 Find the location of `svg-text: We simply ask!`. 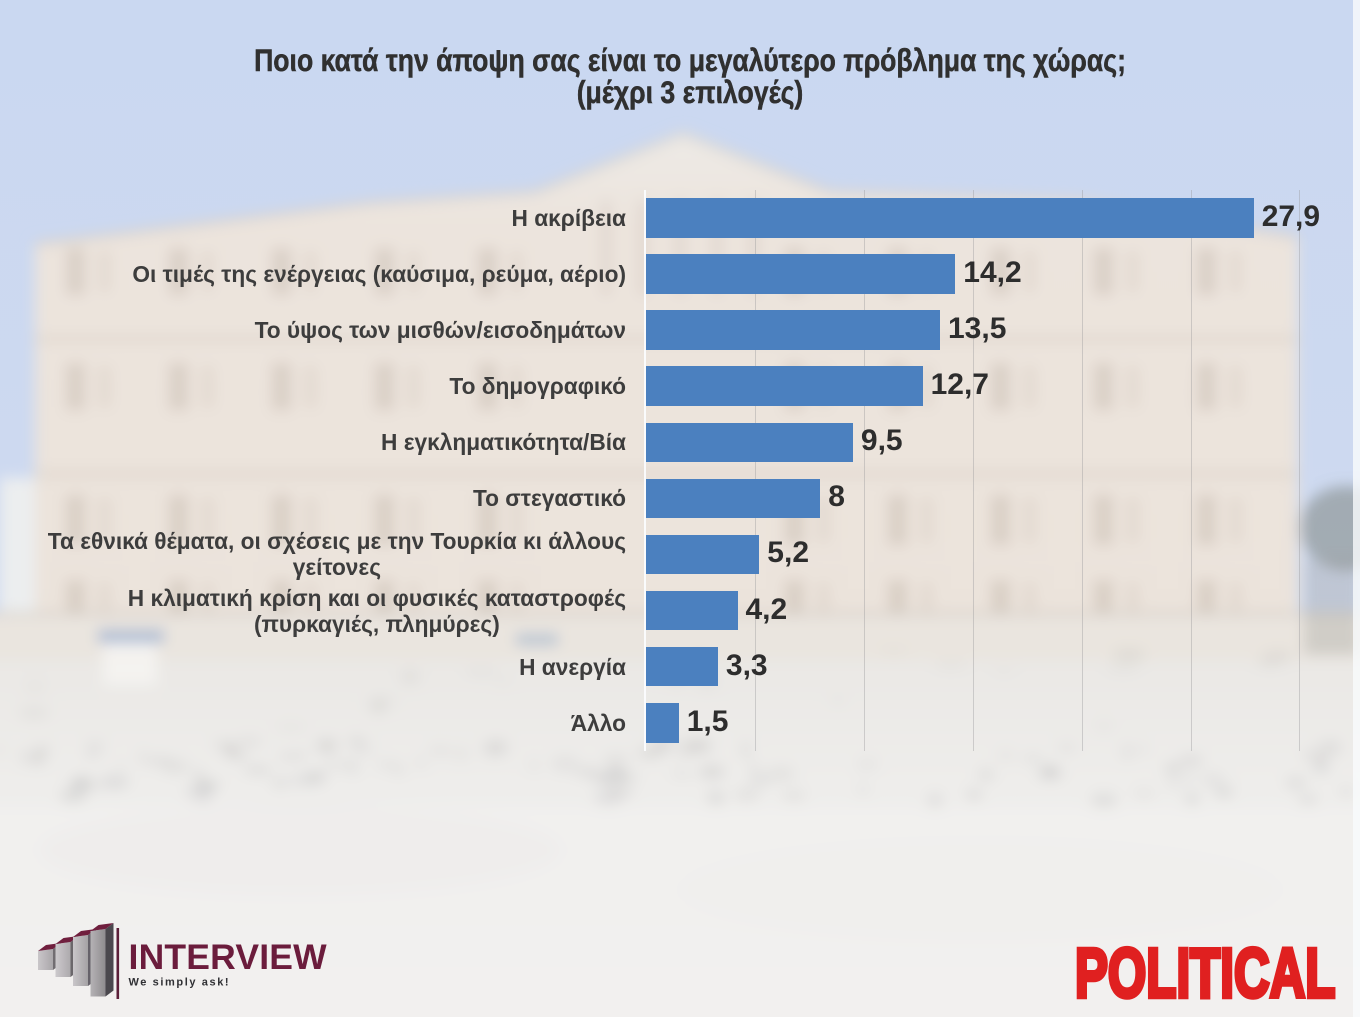

svg-text: We simply ask! is located at coordinates (180, 983).